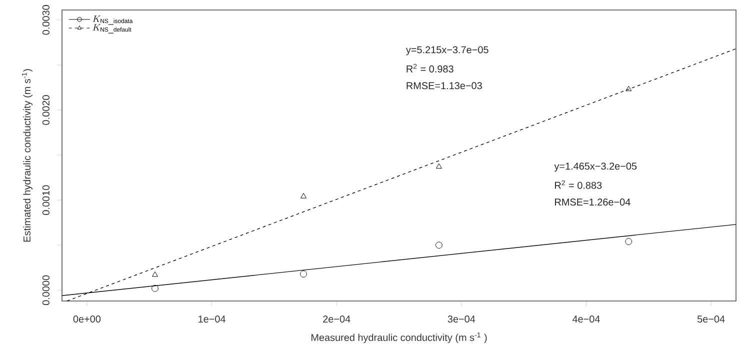  Describe the element at coordinates (87, 319) in the screenshot. I see `x-tick-label: 0e+00` at that location.